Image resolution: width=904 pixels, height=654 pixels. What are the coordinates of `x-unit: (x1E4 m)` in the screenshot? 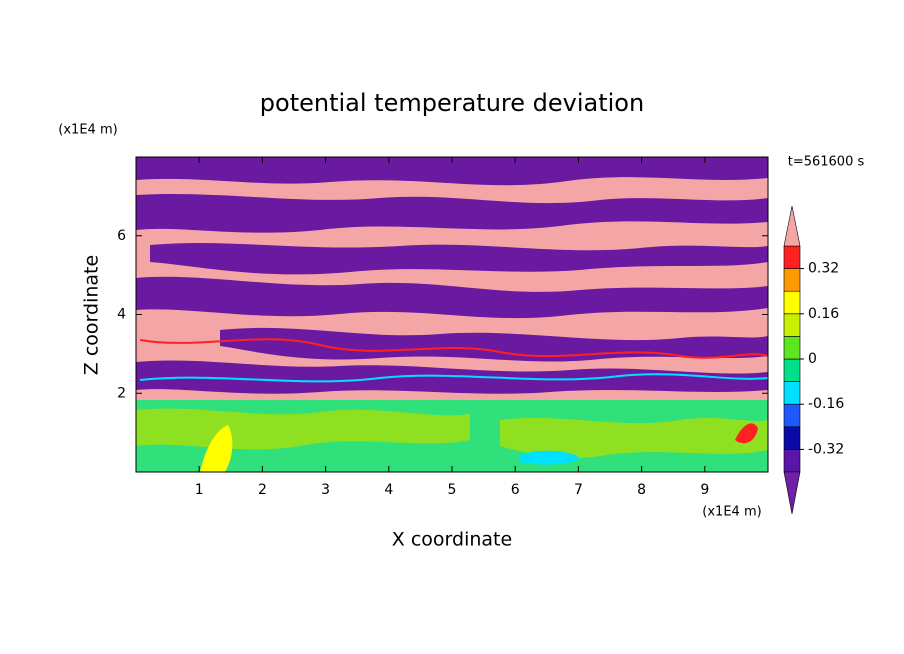 It's located at (731, 512).